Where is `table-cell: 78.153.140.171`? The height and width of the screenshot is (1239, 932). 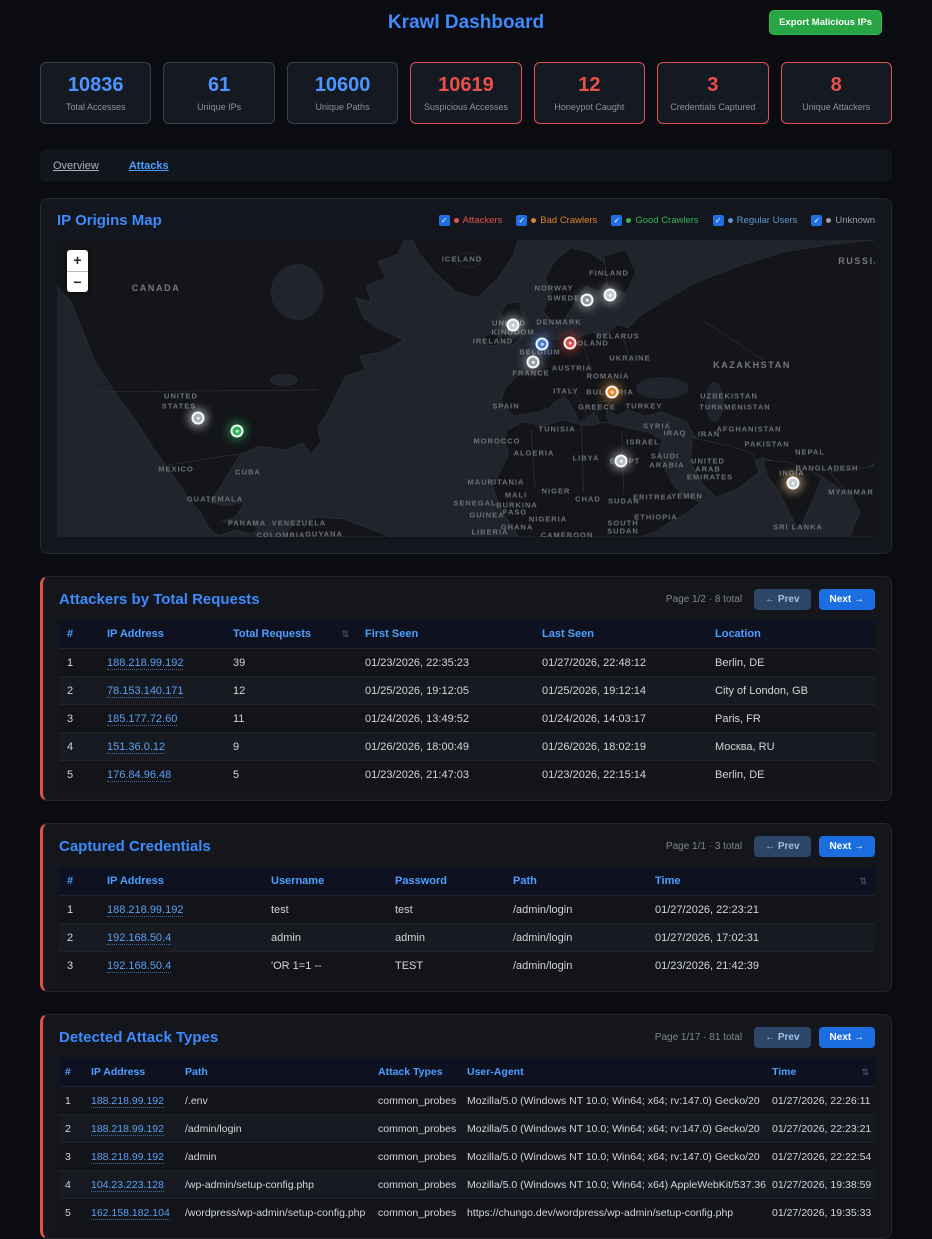
table-cell: 78.153.140.171 is located at coordinates (162, 690).